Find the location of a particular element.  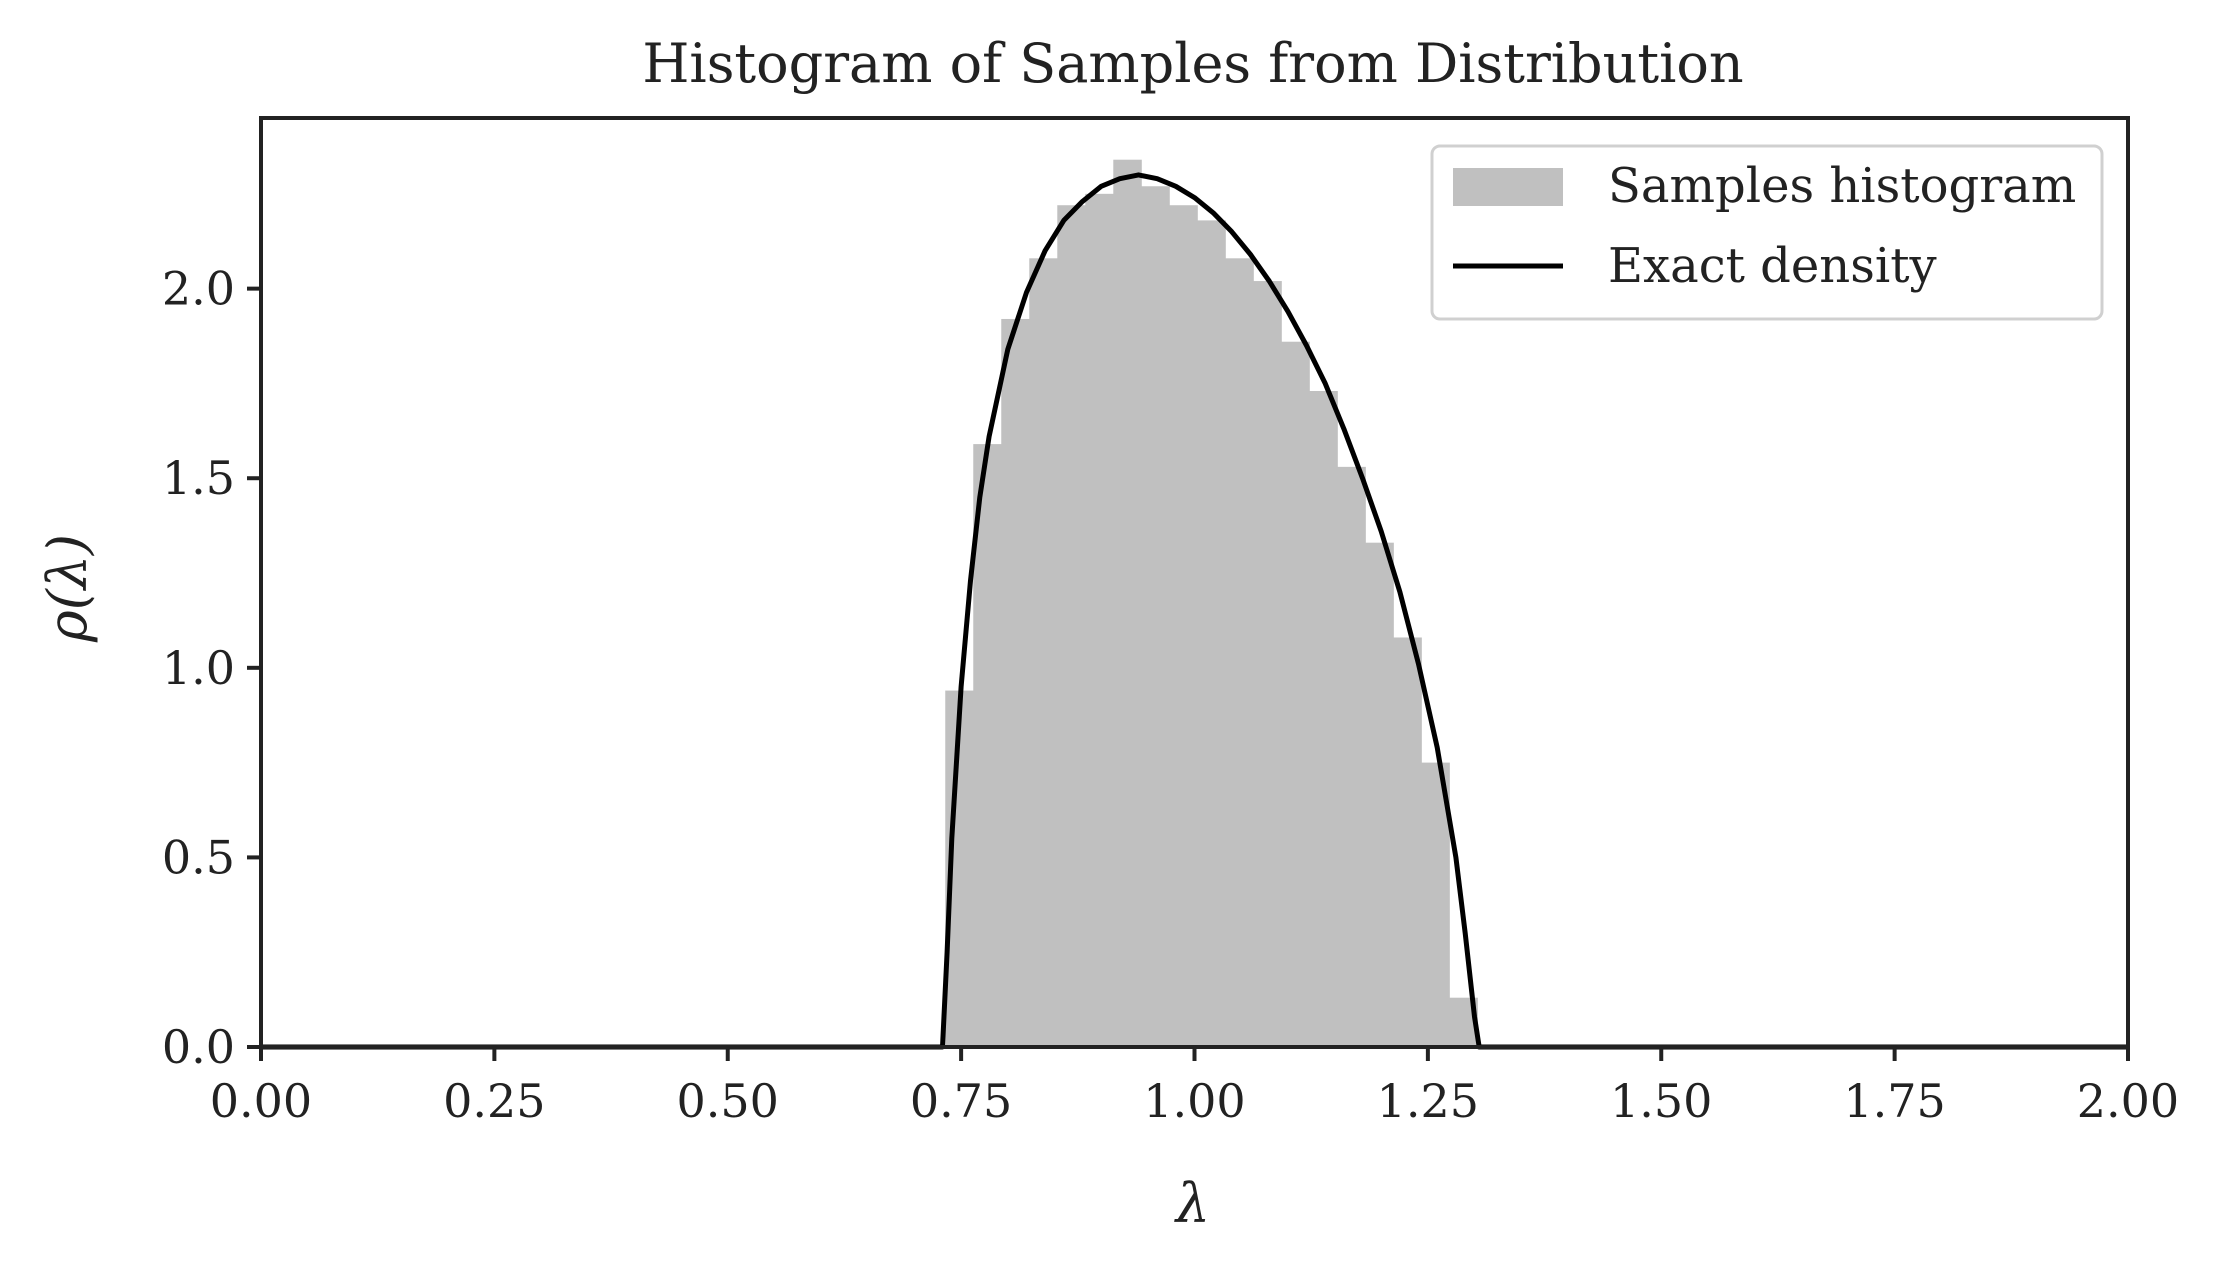

y-axis-ticks: 0.0 0.5 1.0 1.5 2.0 is located at coordinates (211, 668).